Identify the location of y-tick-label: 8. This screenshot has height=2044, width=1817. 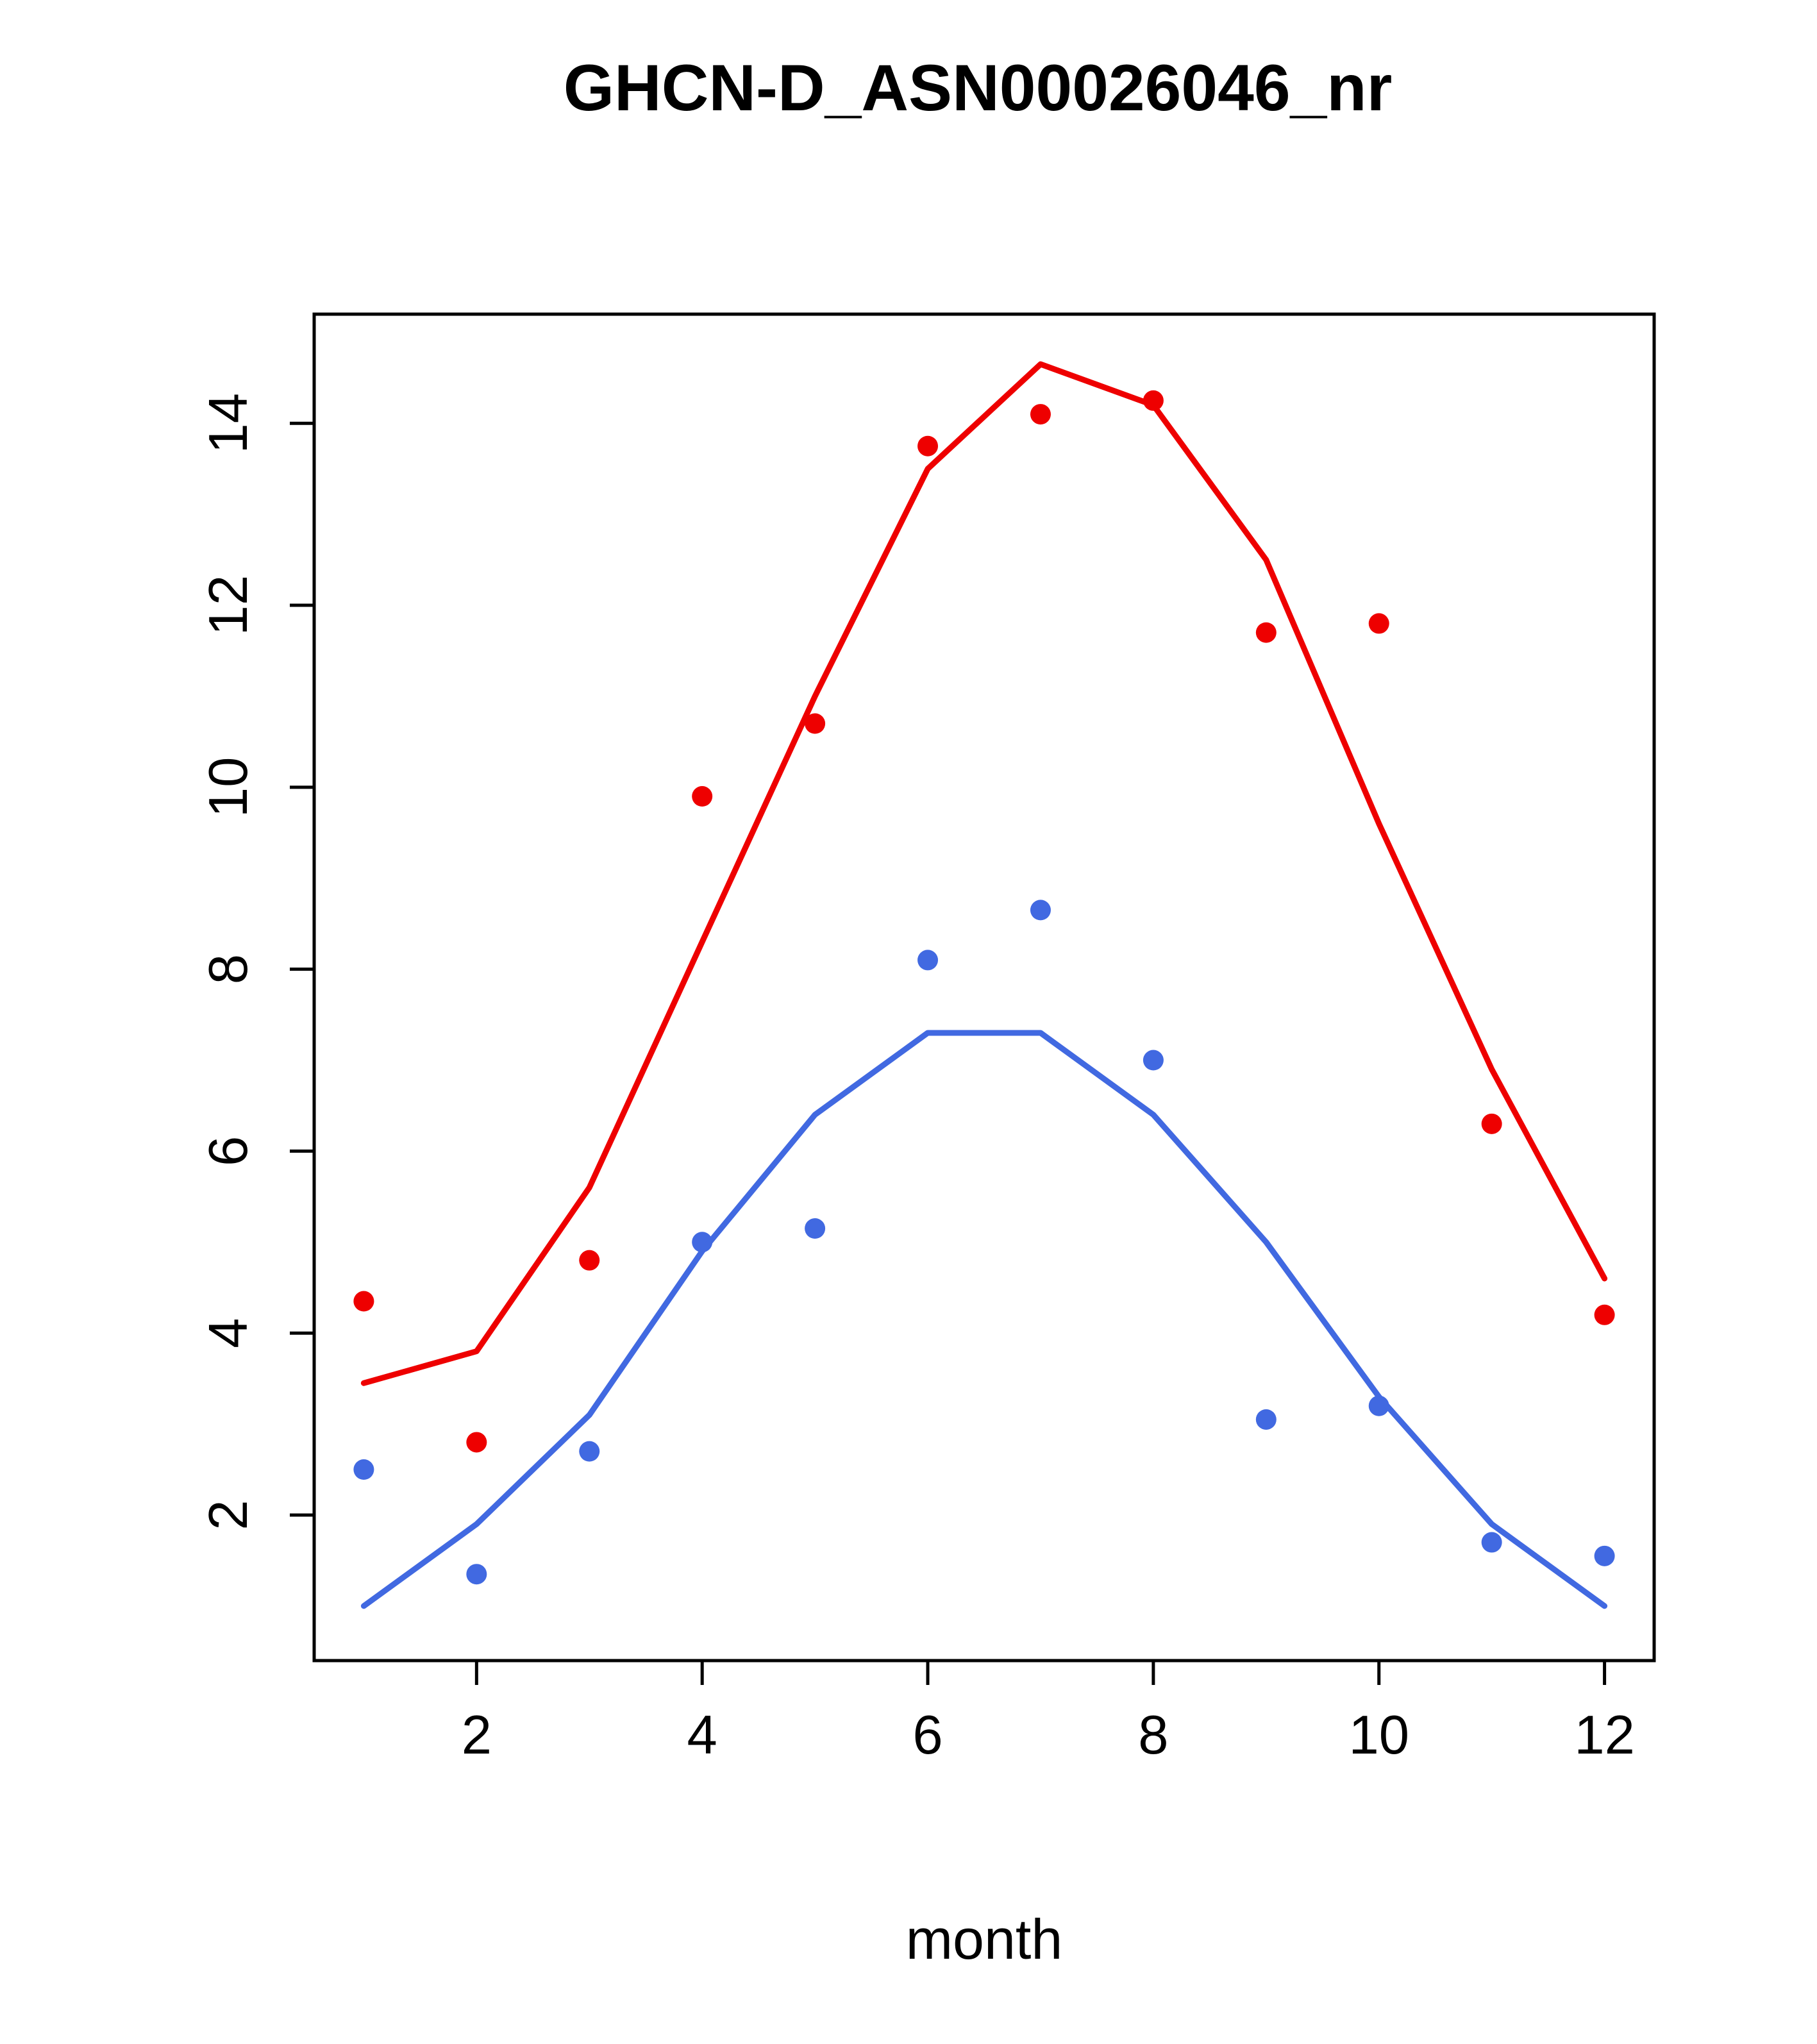
(228, 969).